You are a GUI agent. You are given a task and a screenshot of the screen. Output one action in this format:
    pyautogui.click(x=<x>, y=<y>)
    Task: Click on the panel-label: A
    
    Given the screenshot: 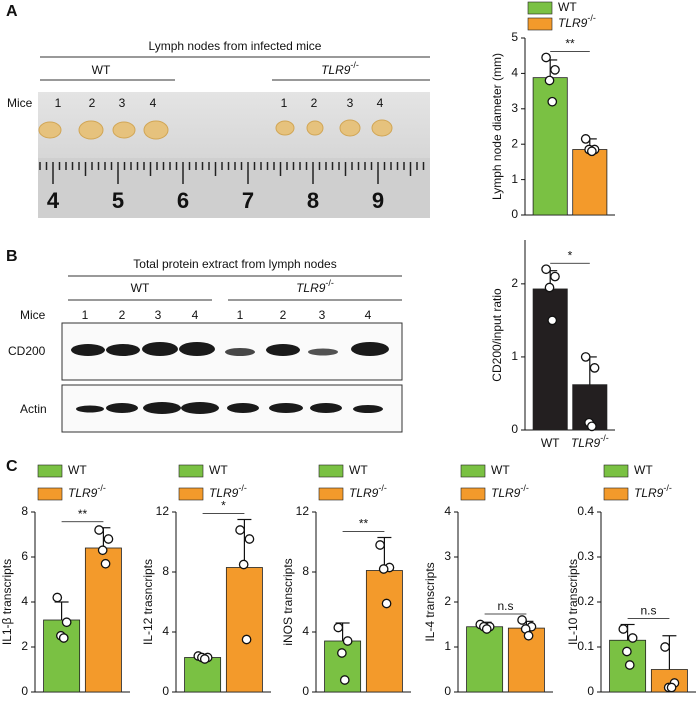 What is the action you would take?
    pyautogui.click(x=12, y=11)
    